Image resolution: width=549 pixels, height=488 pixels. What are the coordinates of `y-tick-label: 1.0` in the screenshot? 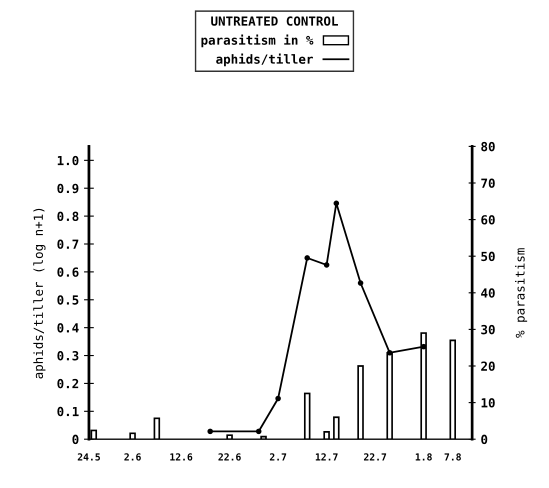 It's located at (68, 161).